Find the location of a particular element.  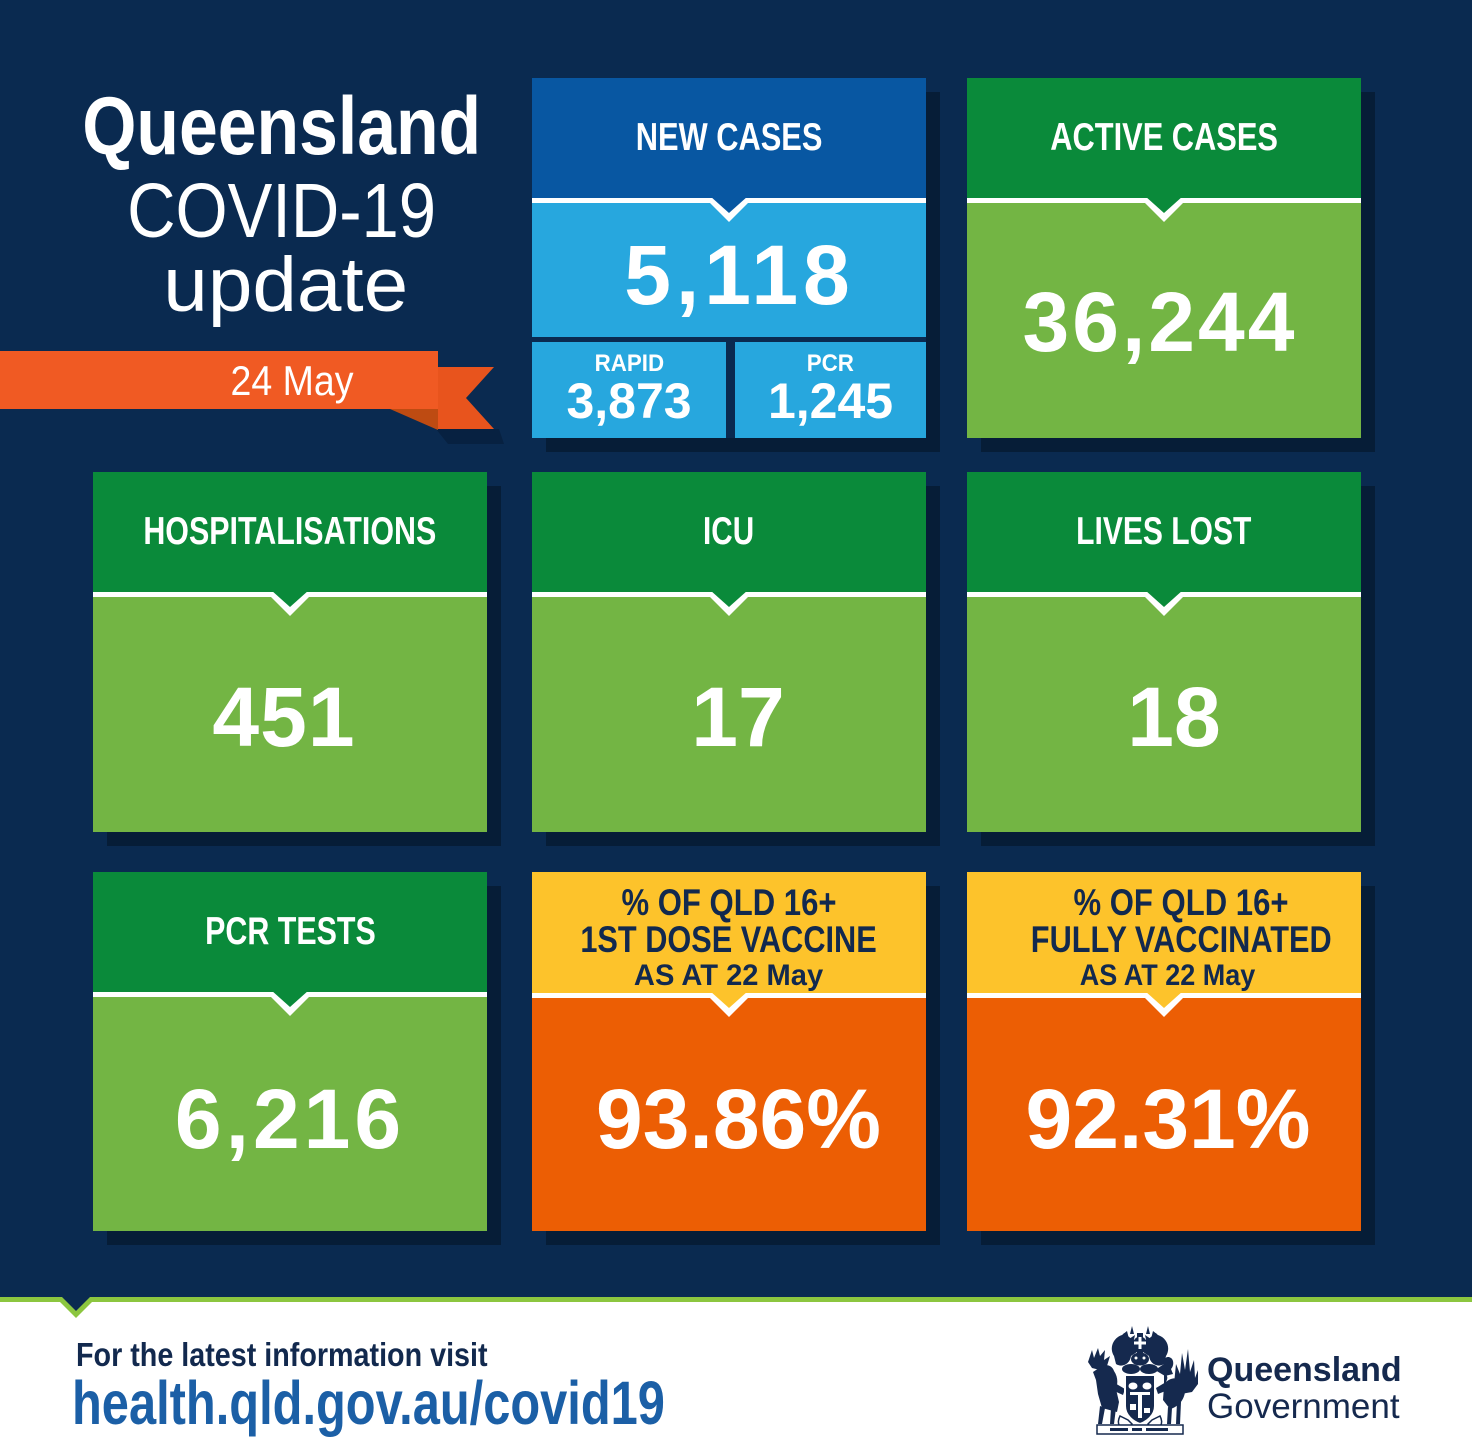

svg-text: Queensland is located at coordinates (1304, 1370).